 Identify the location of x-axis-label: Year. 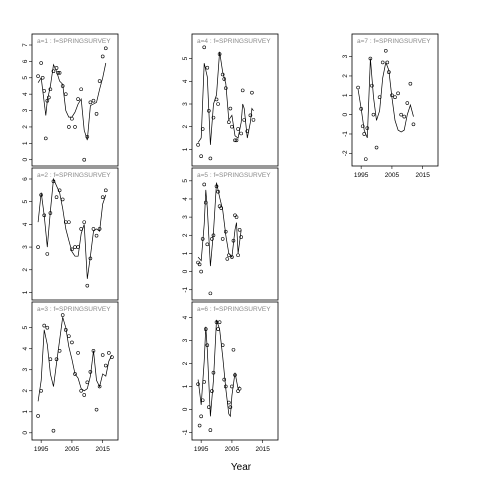
(241, 467).